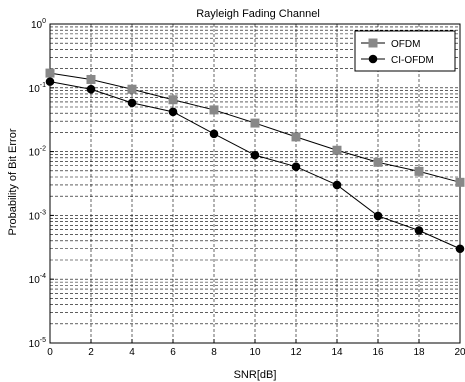 The image size is (465, 382). I want to click on legend: OFDM CI-OFDM, so click(405, 51).